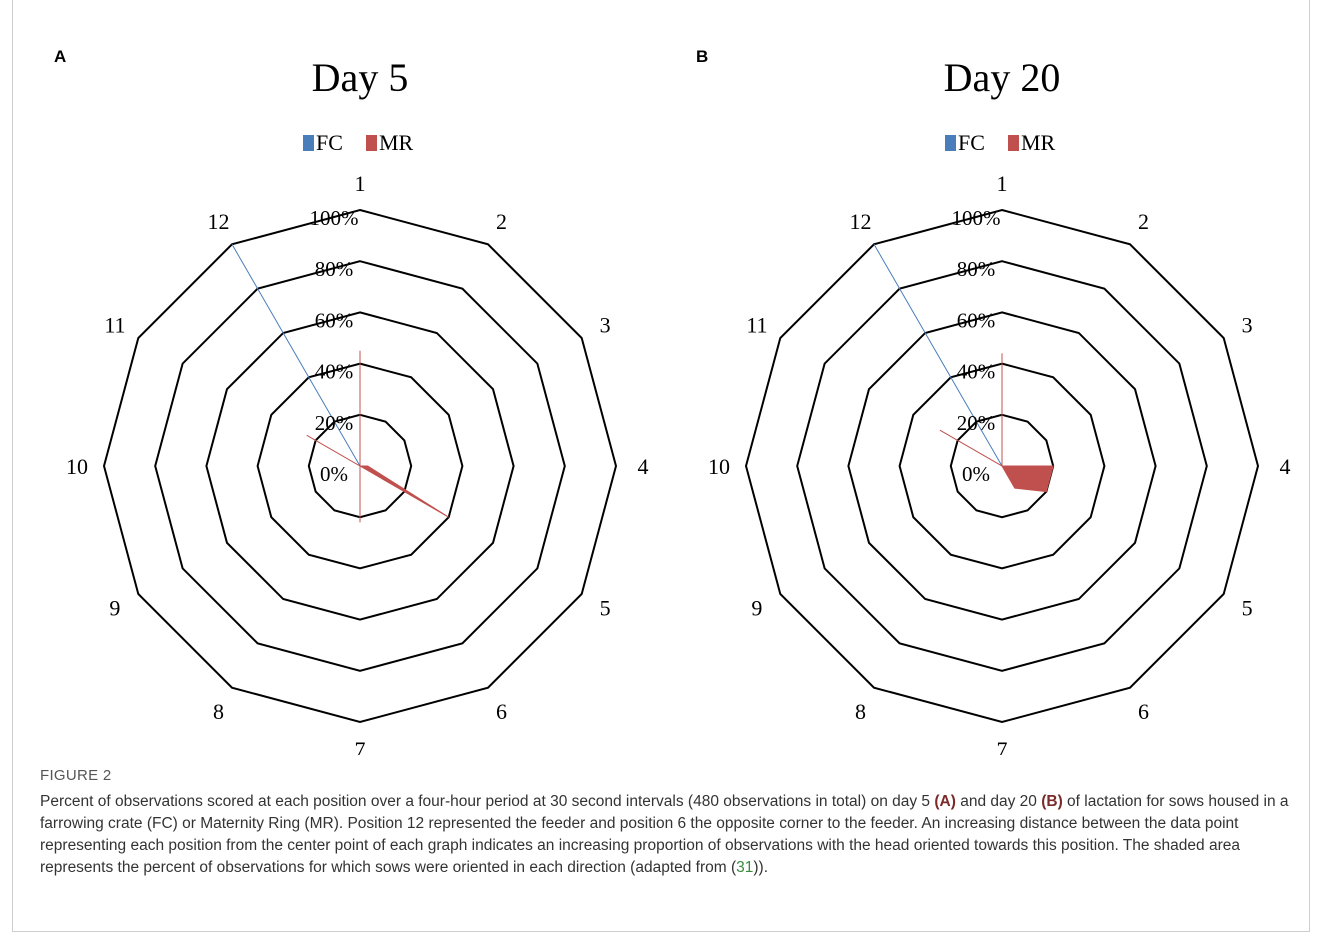 This screenshot has width=1322, height=942. I want to click on panel-label: A, so click(60, 56).